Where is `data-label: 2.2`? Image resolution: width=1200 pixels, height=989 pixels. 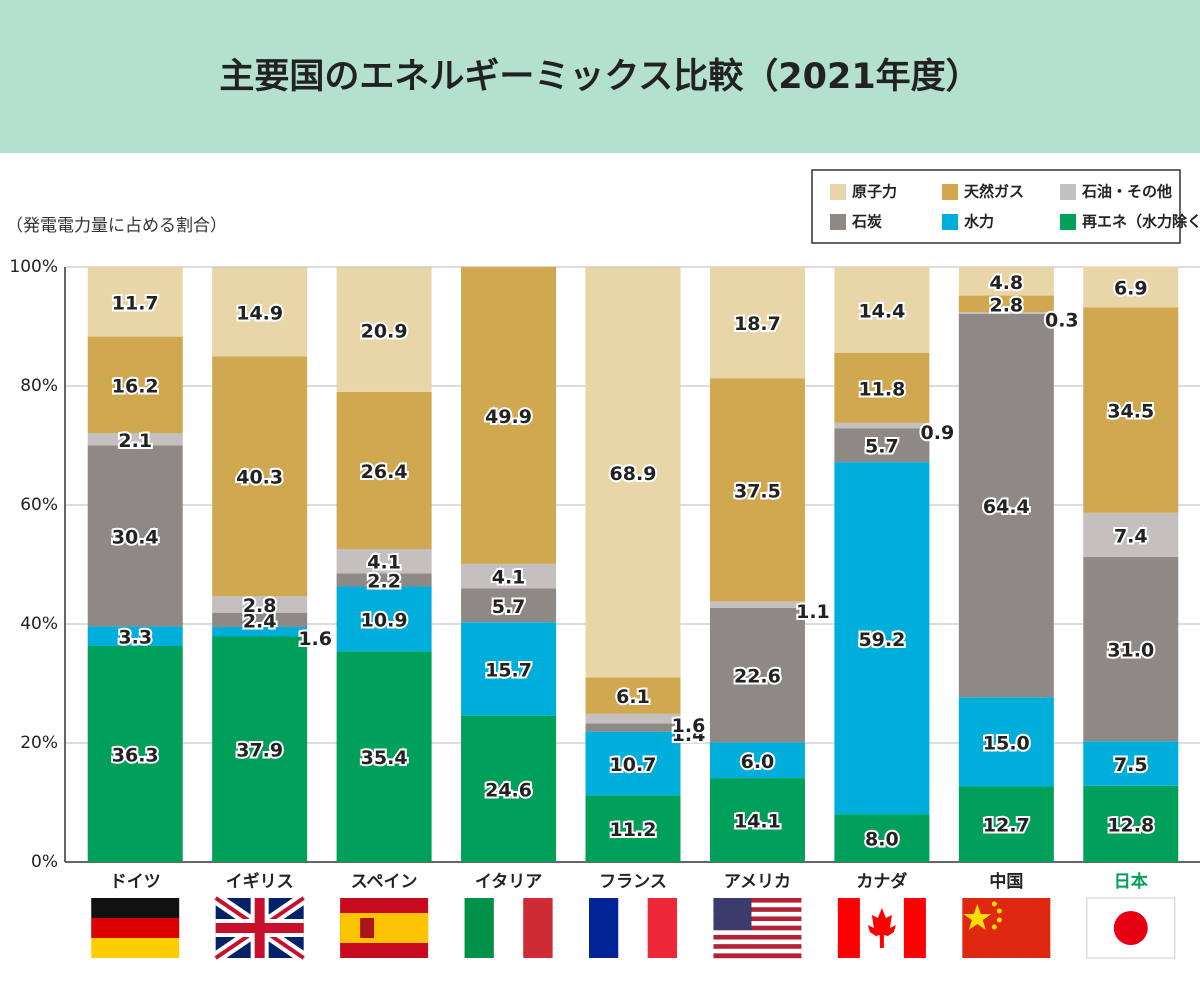 data-label: 2.2 is located at coordinates (384, 581).